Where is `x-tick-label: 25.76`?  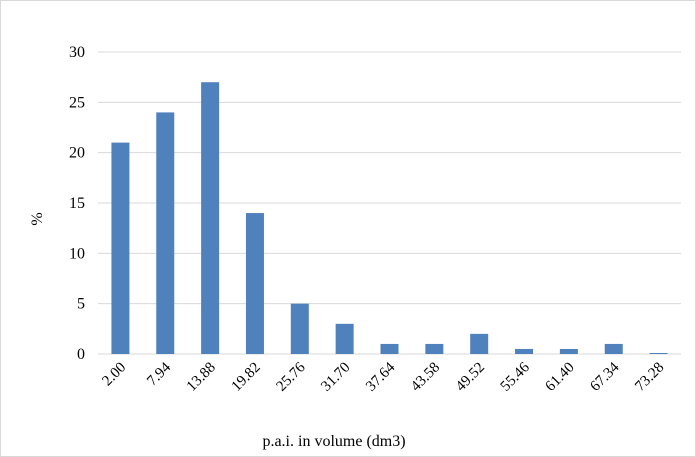
x-tick-label: 25.76 is located at coordinates (291, 377).